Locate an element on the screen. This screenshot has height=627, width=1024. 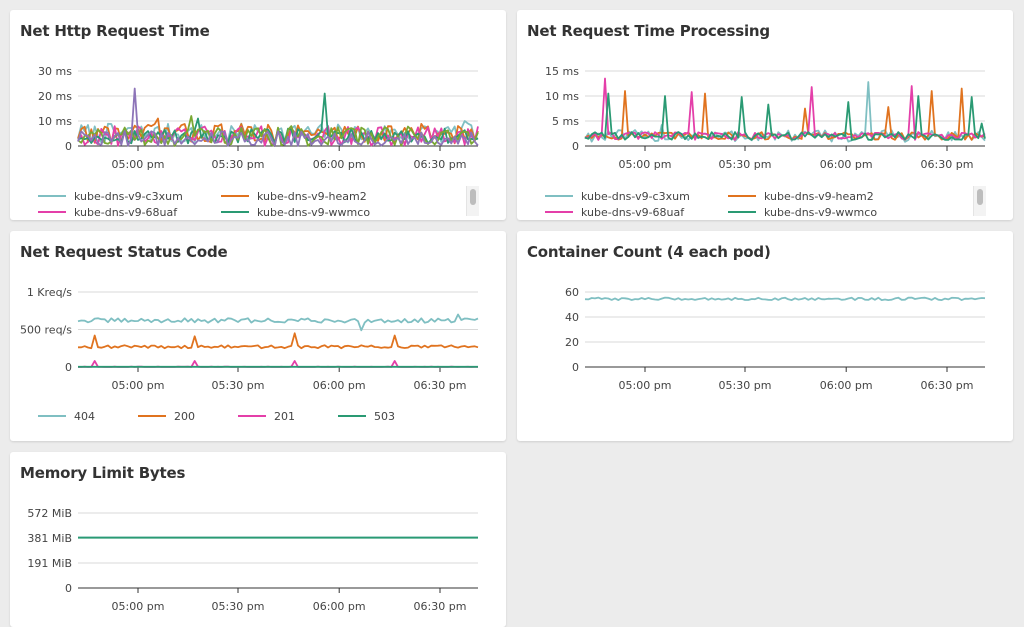
legend: 404 200 201 503 is located at coordinates (258, 417).